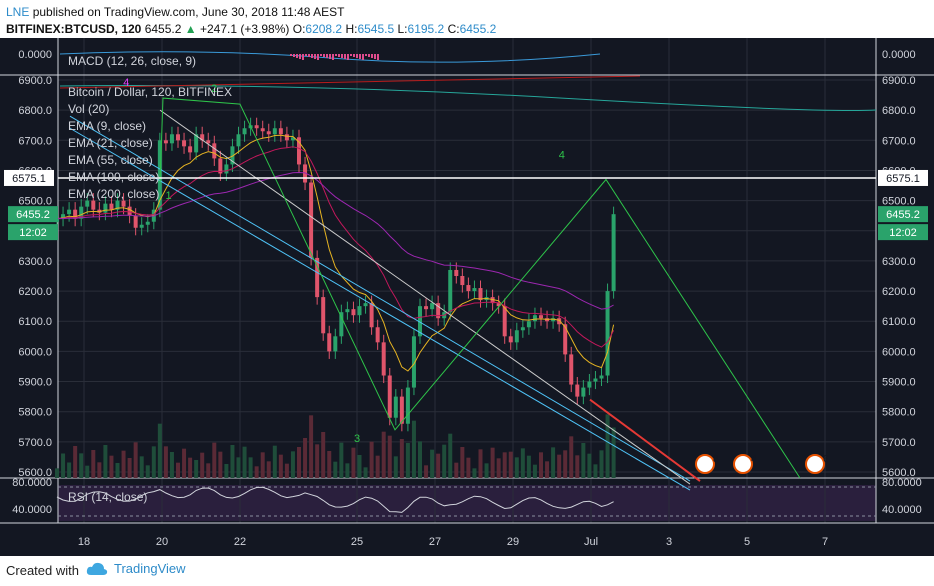  What do you see at coordinates (107, 497) in the screenshot?
I see `rsi-title: RSI (14, close)` at bounding box center [107, 497].